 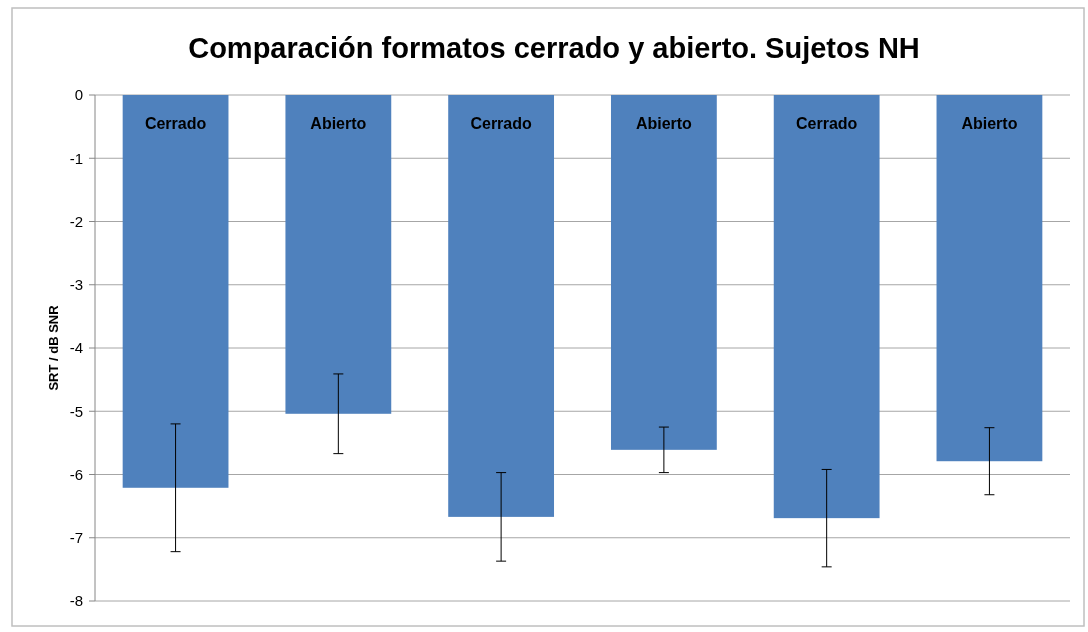 I want to click on y-tick-label: -5, so click(x=76, y=411).